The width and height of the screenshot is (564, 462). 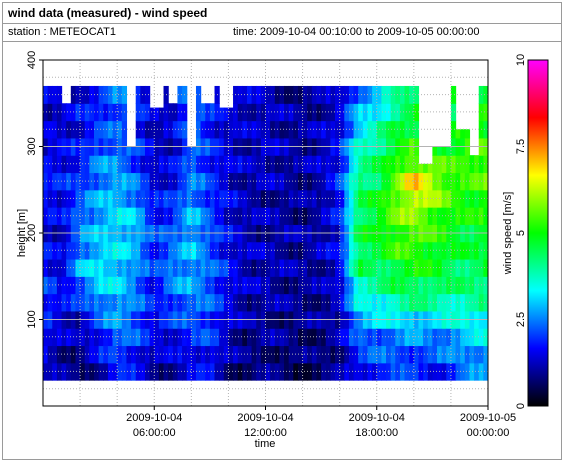 I want to click on y-tick-label: 200, so click(x=32, y=233).